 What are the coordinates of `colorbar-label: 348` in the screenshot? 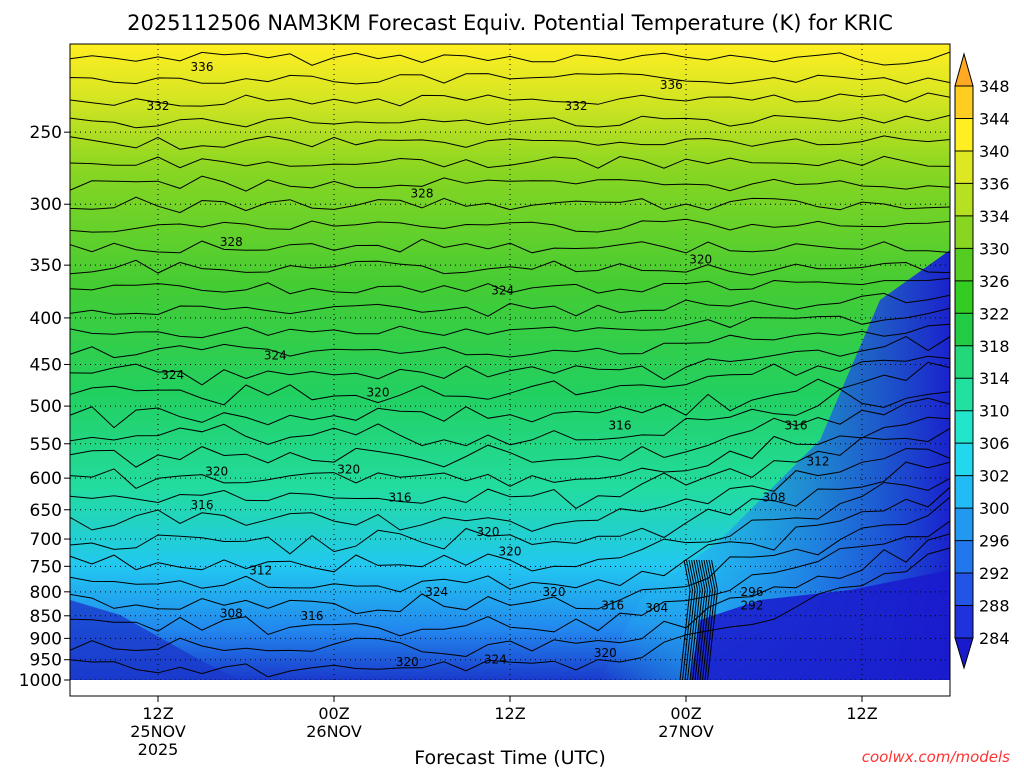 It's located at (994, 86).